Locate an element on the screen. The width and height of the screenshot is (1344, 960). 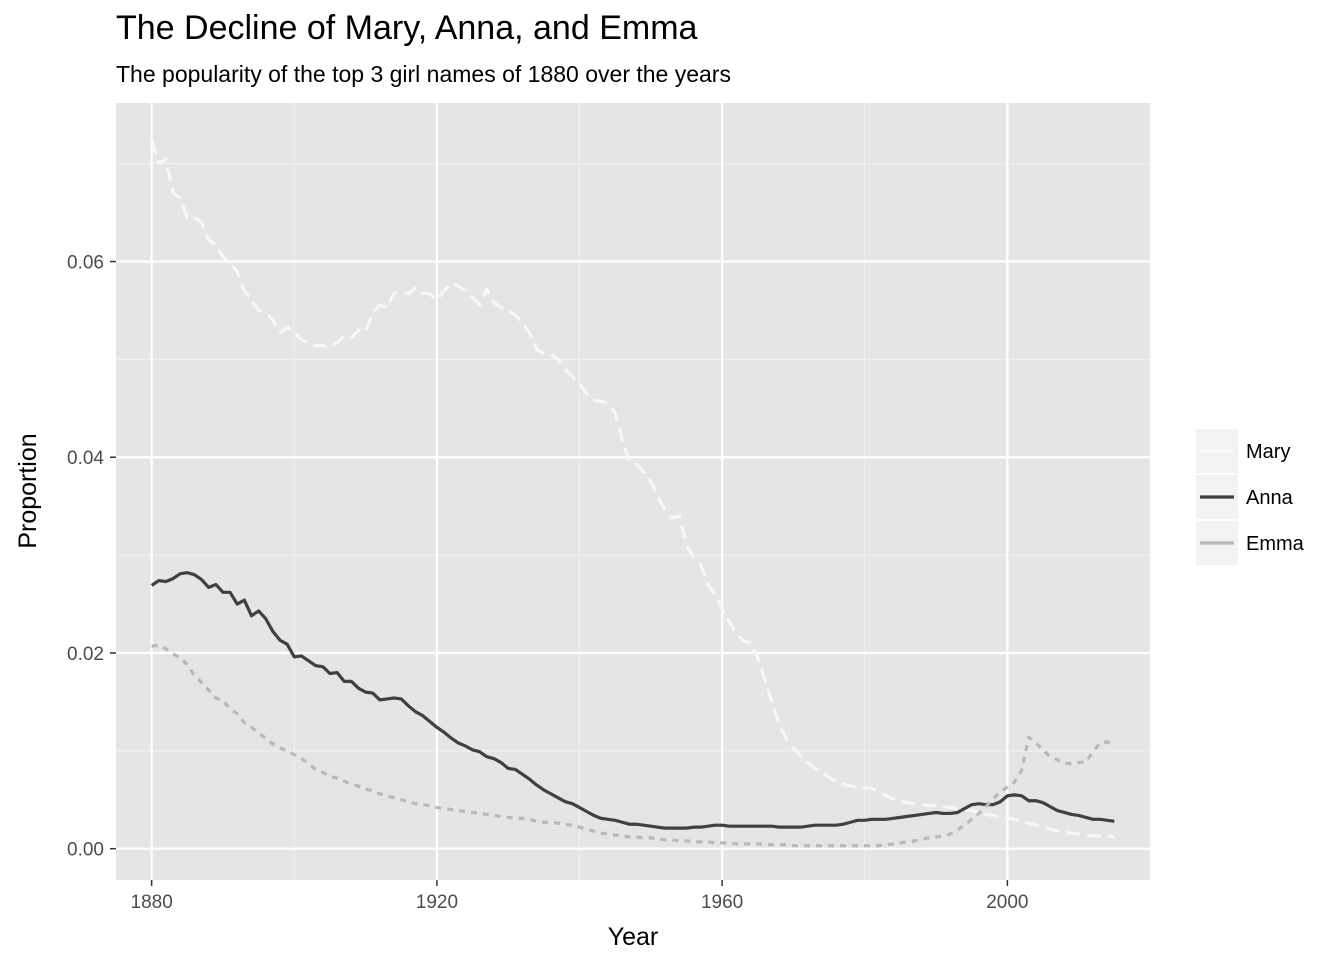
x-tick-label: 1880 is located at coordinates (152, 902).